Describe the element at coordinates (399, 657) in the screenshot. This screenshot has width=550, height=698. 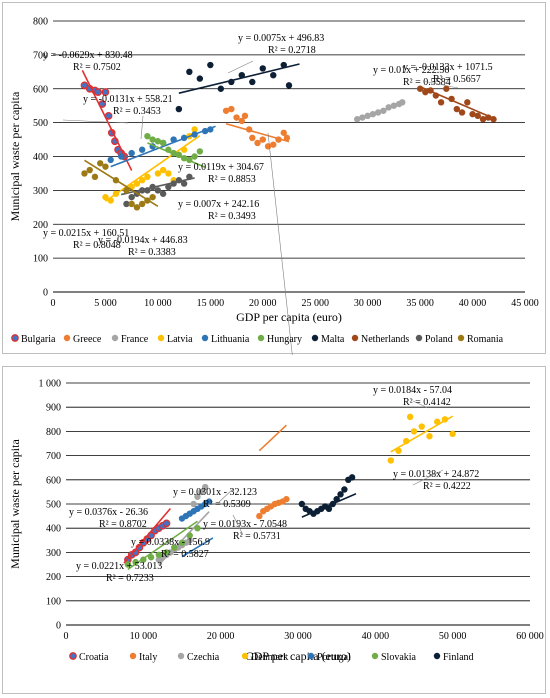
I see `legend-label: Slovakia` at that location.